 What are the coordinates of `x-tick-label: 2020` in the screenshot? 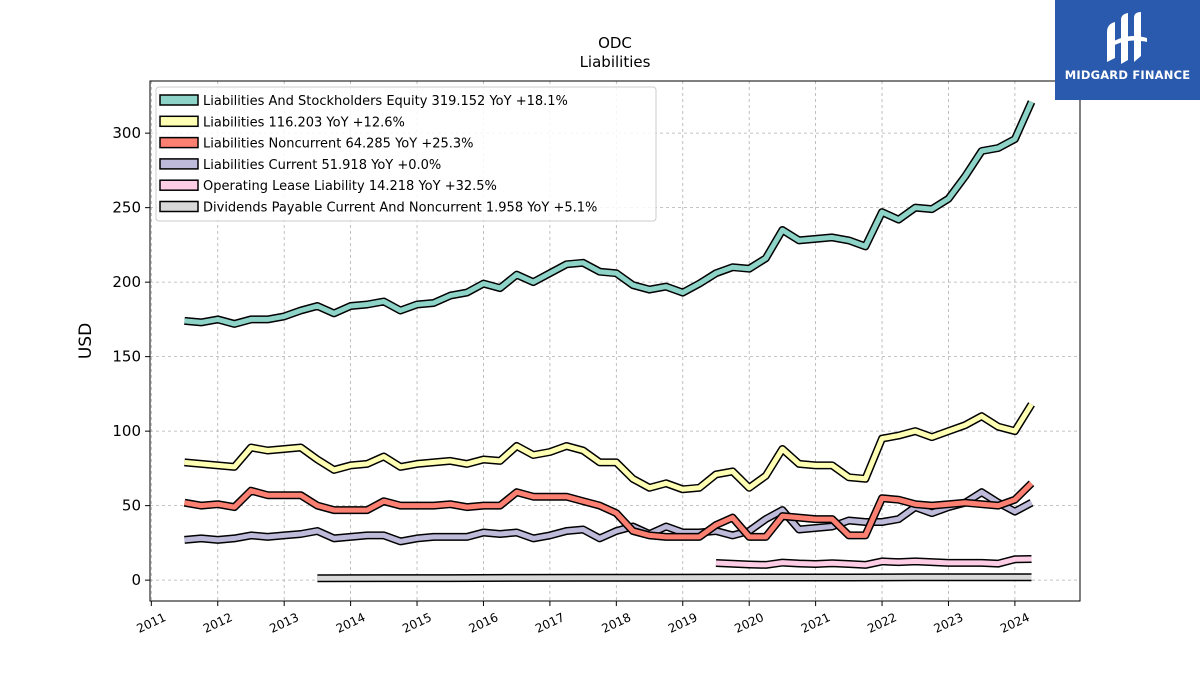 It's located at (749, 623).